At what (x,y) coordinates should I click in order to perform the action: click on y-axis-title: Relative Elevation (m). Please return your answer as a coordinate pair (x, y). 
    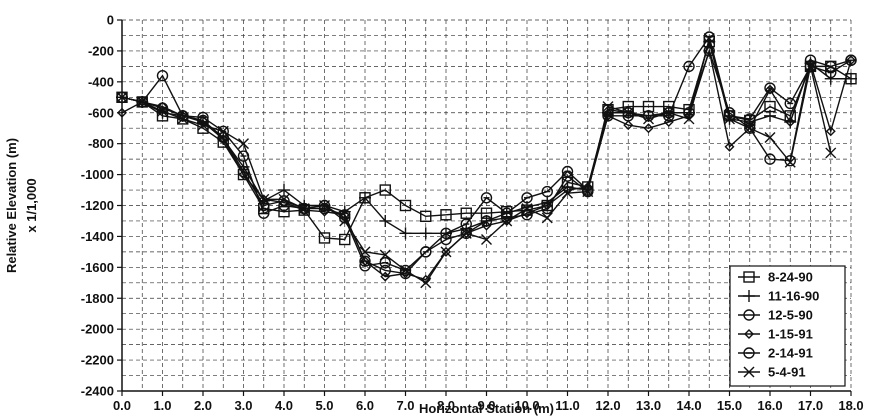
    Looking at the image, I should click on (11, 205).